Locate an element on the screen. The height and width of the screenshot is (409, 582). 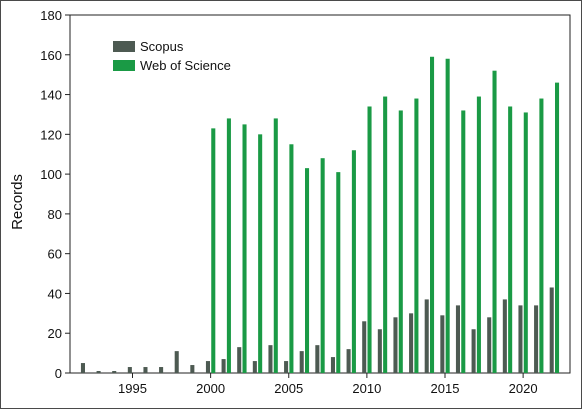
bar-scopus-2020 is located at coordinates (520, 339).